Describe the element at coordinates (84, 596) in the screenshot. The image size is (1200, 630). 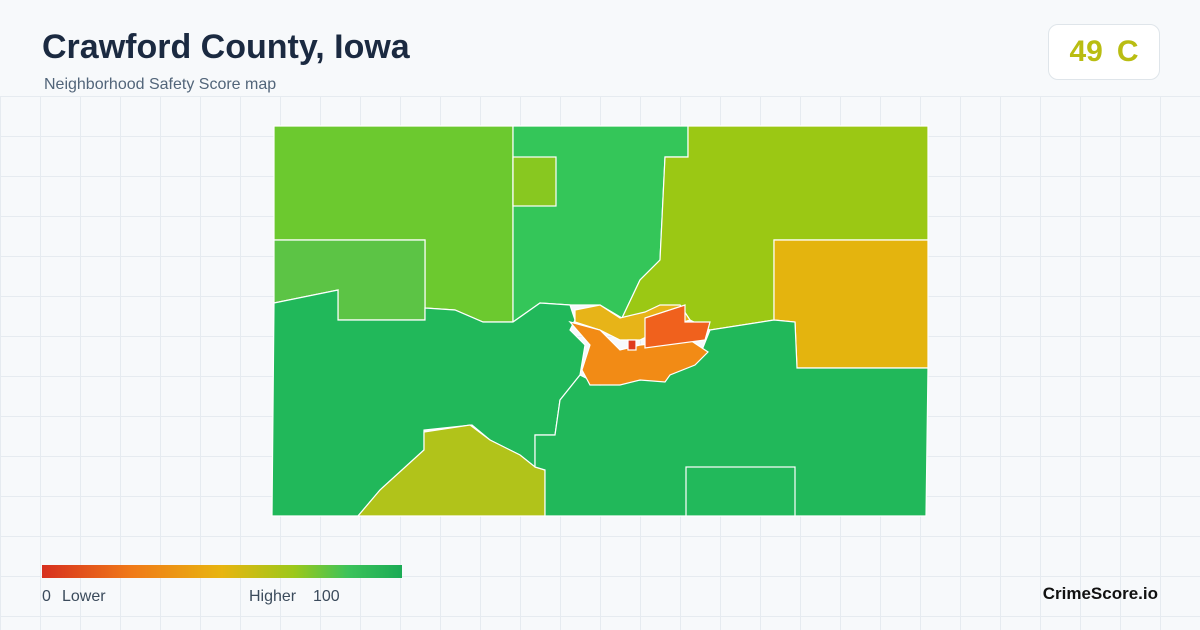
I see `legend-min-label: Lower` at that location.